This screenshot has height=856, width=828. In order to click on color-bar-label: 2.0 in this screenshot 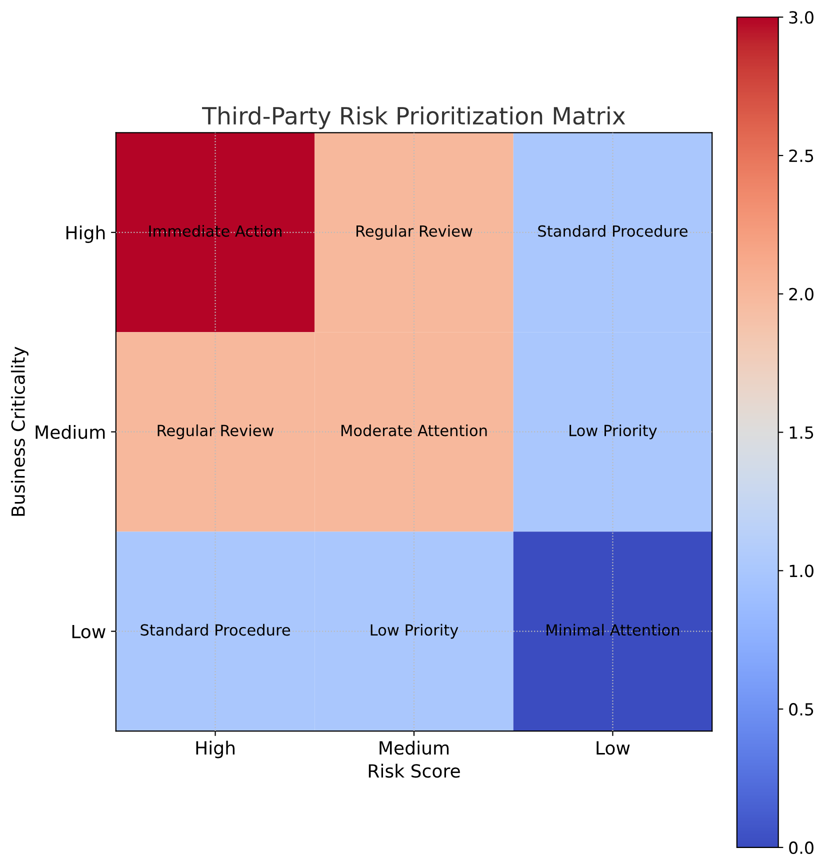, I will do `click(801, 294)`.